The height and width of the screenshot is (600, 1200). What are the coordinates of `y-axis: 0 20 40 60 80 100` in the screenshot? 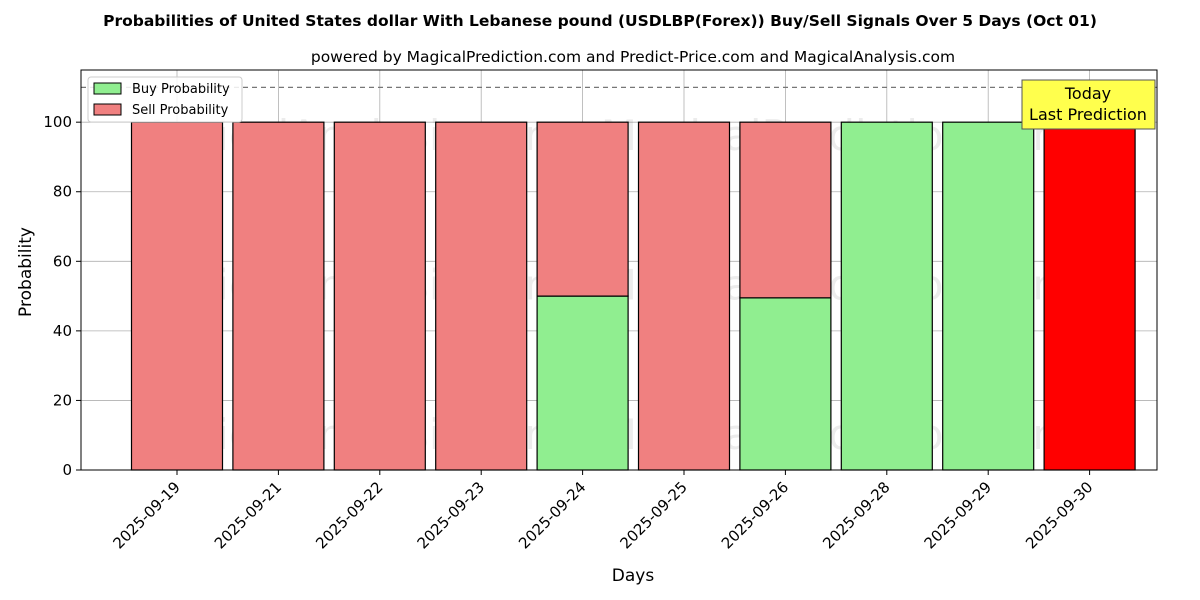 It's located at (62, 296).